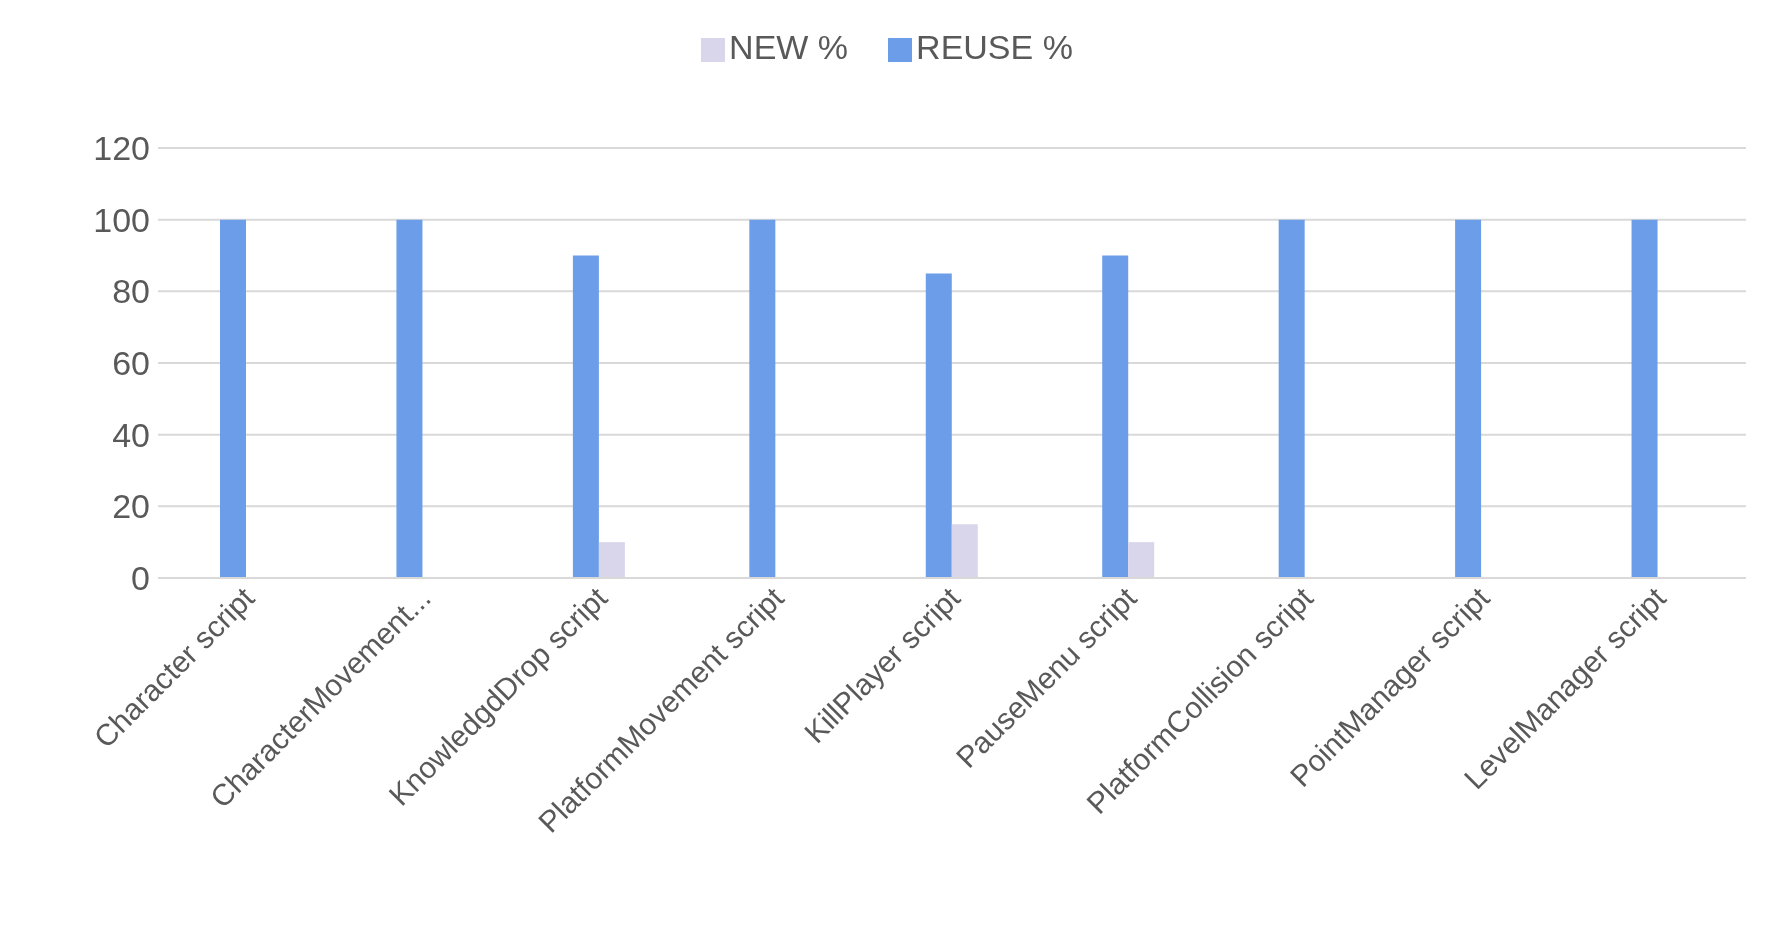 The height and width of the screenshot is (939, 1784). Describe the element at coordinates (140, 578) in the screenshot. I see `y-tick-label: 0` at that location.